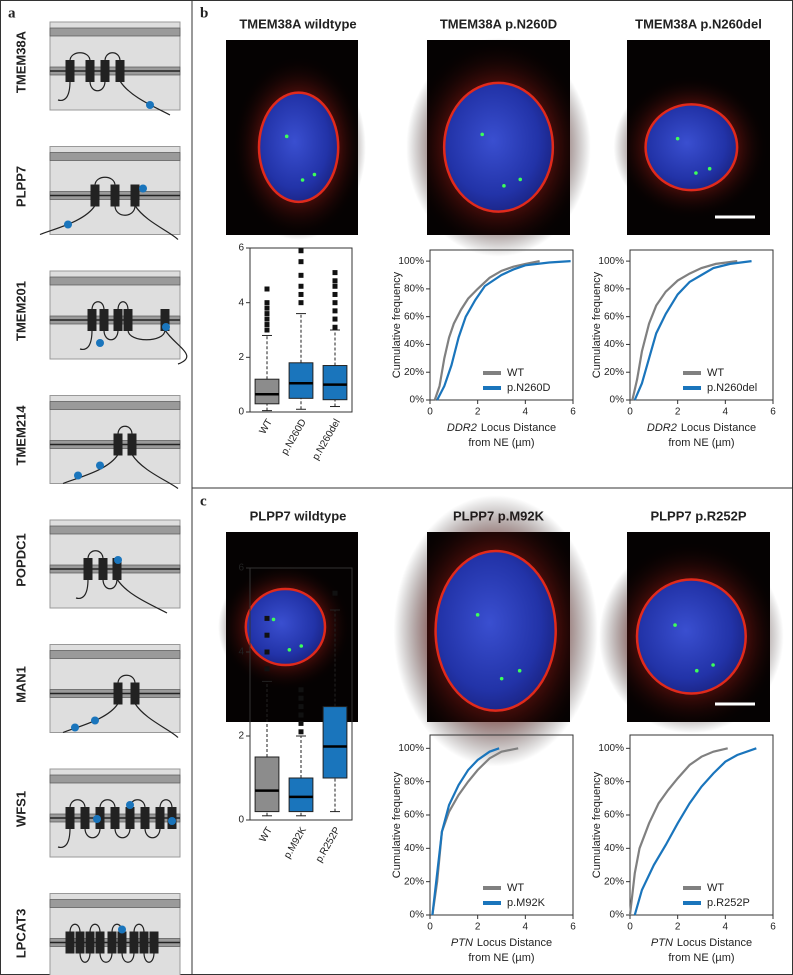 The width and height of the screenshot is (793, 975). Describe the element at coordinates (20, 934) in the screenshot. I see `protein-name: LPCAT3` at that location.